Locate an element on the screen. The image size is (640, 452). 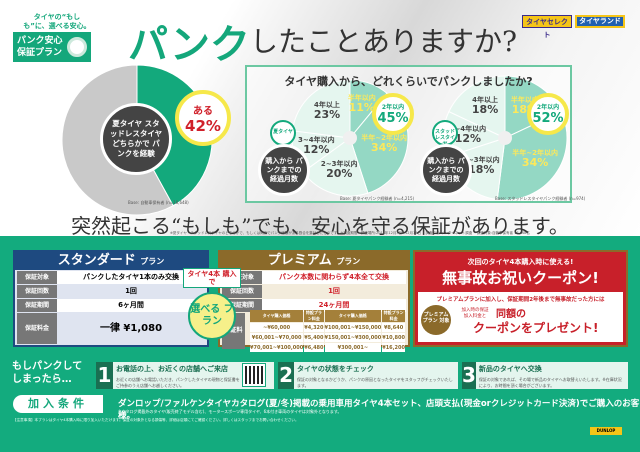
pie-slice-label: 半年以内 11% is located at coordinates (361, 104).